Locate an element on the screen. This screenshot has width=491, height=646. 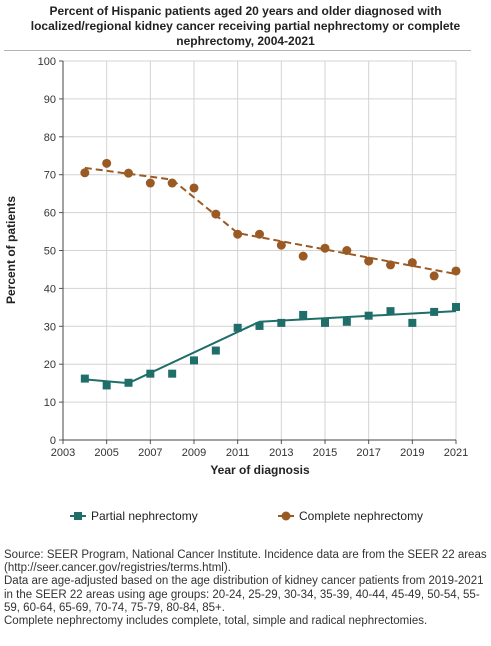
y-tick-label: 30 is located at coordinates (50, 327).